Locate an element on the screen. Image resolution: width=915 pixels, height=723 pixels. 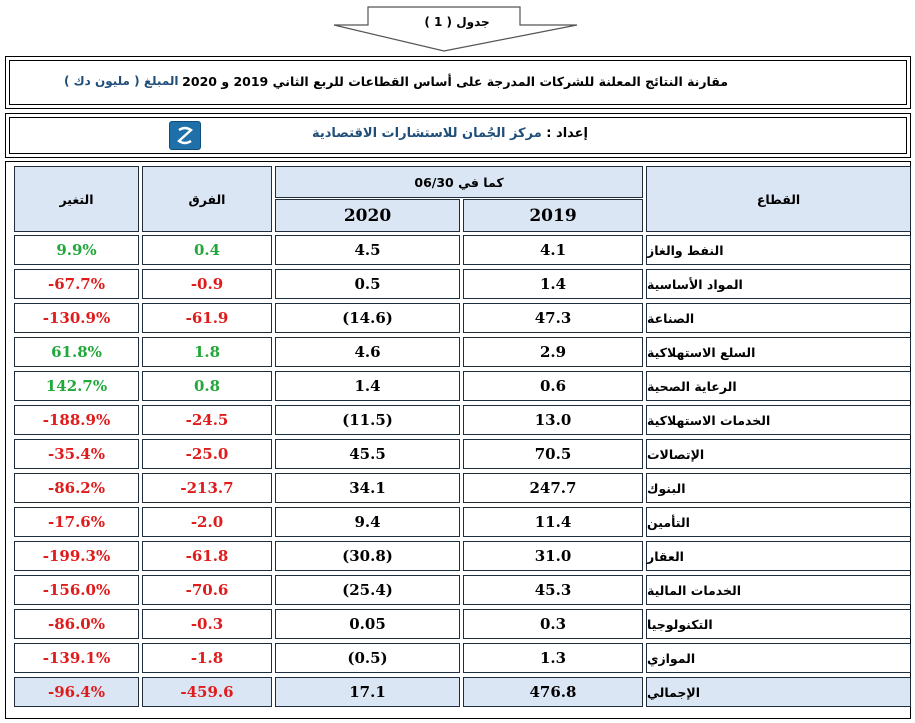
unit-label: المبلغ ( مليون دك ) is located at coordinates (121, 81).